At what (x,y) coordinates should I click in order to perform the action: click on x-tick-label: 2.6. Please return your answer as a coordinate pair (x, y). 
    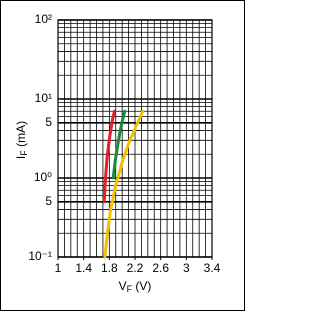
    Looking at the image, I should click on (160, 268).